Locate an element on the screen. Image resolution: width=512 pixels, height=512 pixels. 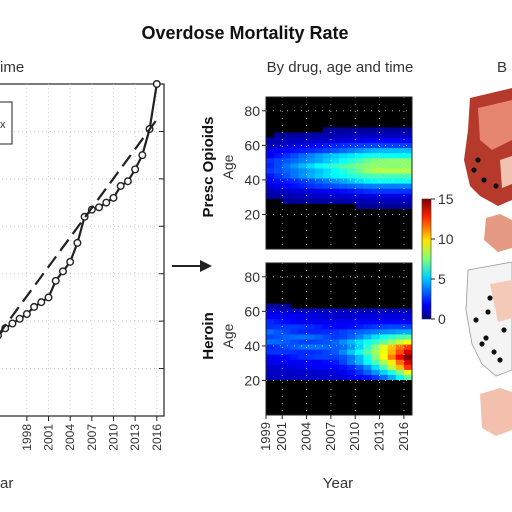
line-x-tick-label: 2007 is located at coordinates (92, 437).